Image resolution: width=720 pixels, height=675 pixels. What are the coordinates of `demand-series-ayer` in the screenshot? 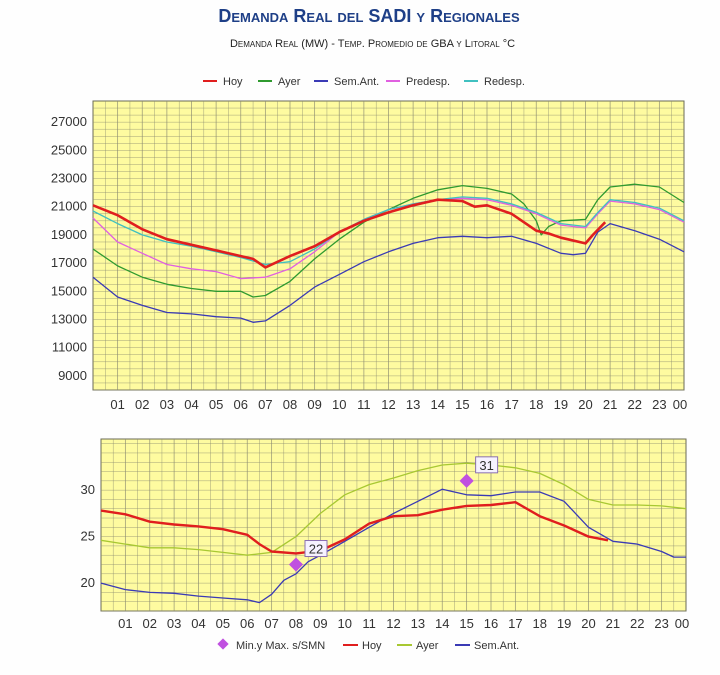 It's located at (388, 240).